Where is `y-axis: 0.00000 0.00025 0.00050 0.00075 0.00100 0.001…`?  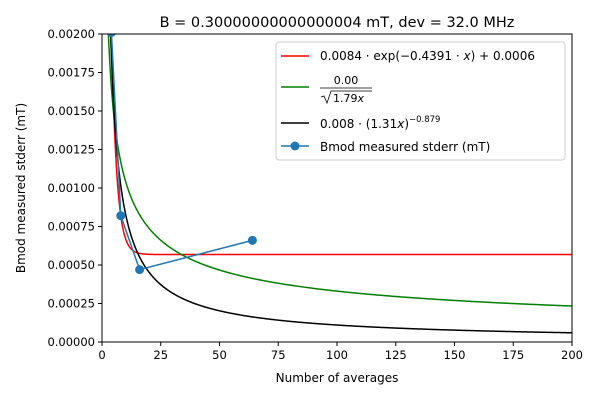
y-axis: 0.00000 0.00025 0.00050 0.00075 0.00100 0.001… is located at coordinates (74, 188).